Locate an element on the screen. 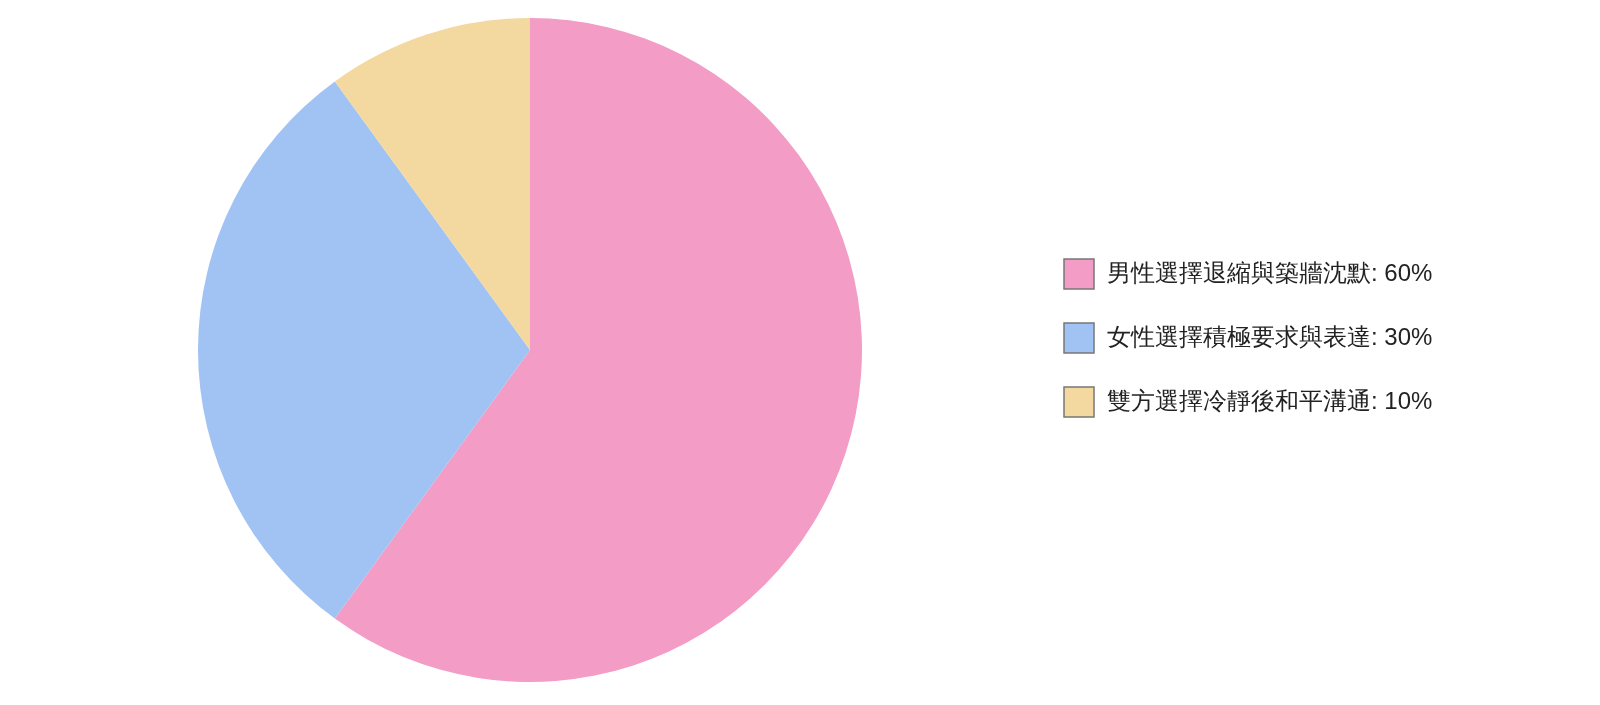  pie-slice is located at coordinates (432, 184).